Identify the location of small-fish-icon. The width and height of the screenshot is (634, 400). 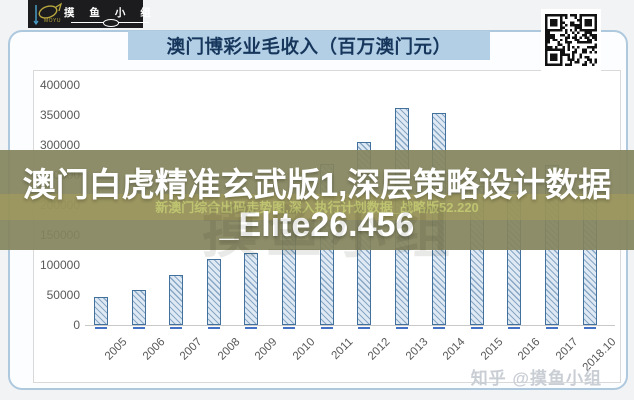
(111, 23).